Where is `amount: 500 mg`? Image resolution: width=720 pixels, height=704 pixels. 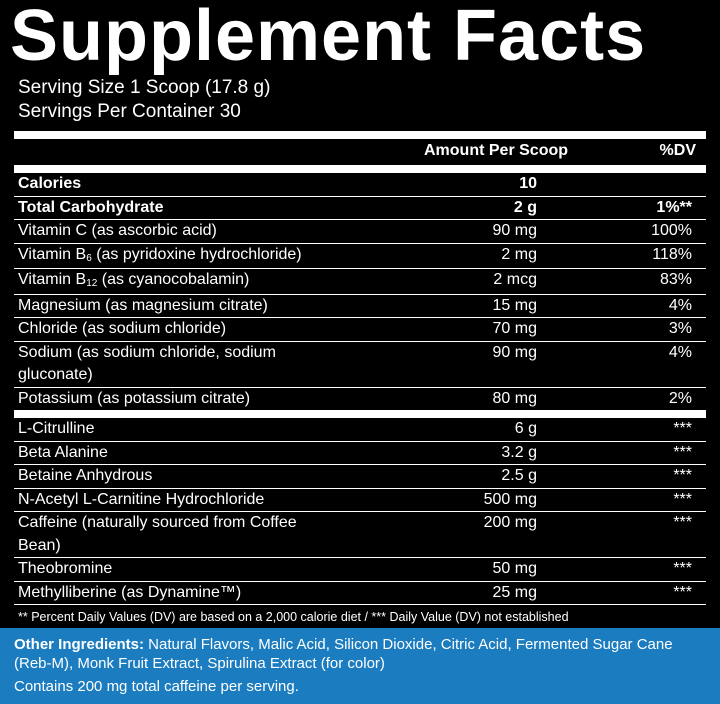 amount: 500 mg is located at coordinates (510, 499).